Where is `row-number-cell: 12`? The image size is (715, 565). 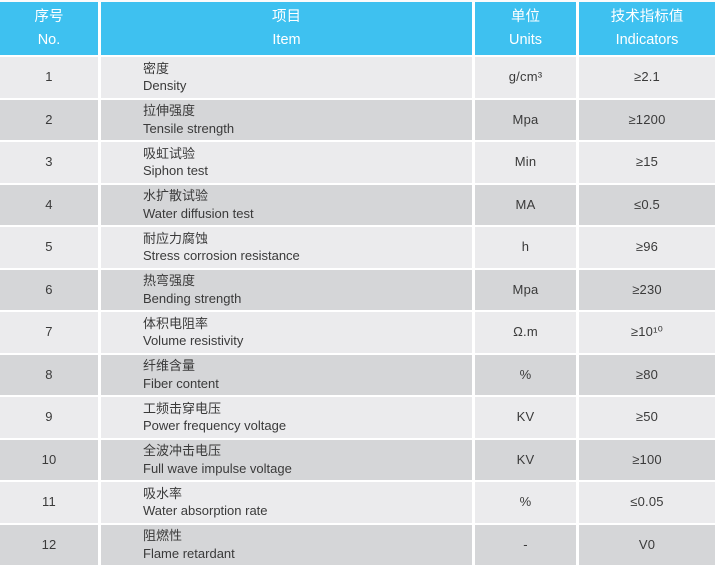 row-number-cell: 12 is located at coordinates (49, 544).